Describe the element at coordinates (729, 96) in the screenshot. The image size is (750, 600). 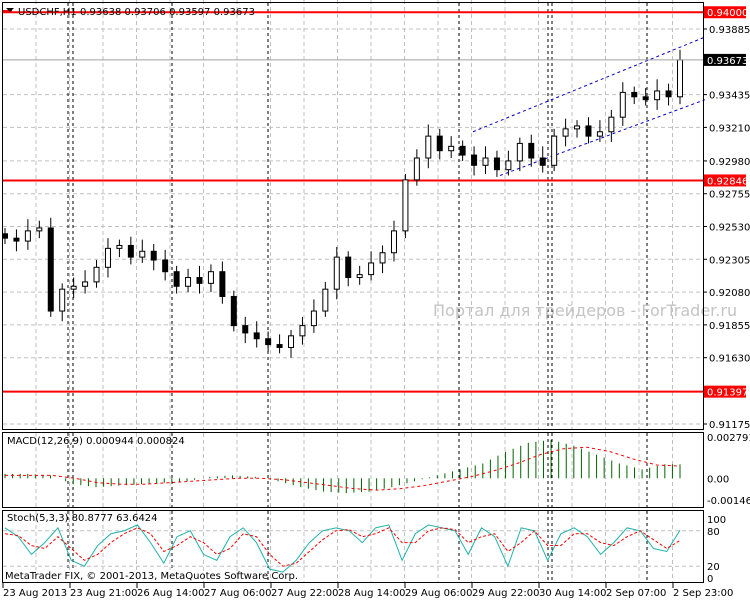
I see `price-tick-label: 0.93435` at that location.